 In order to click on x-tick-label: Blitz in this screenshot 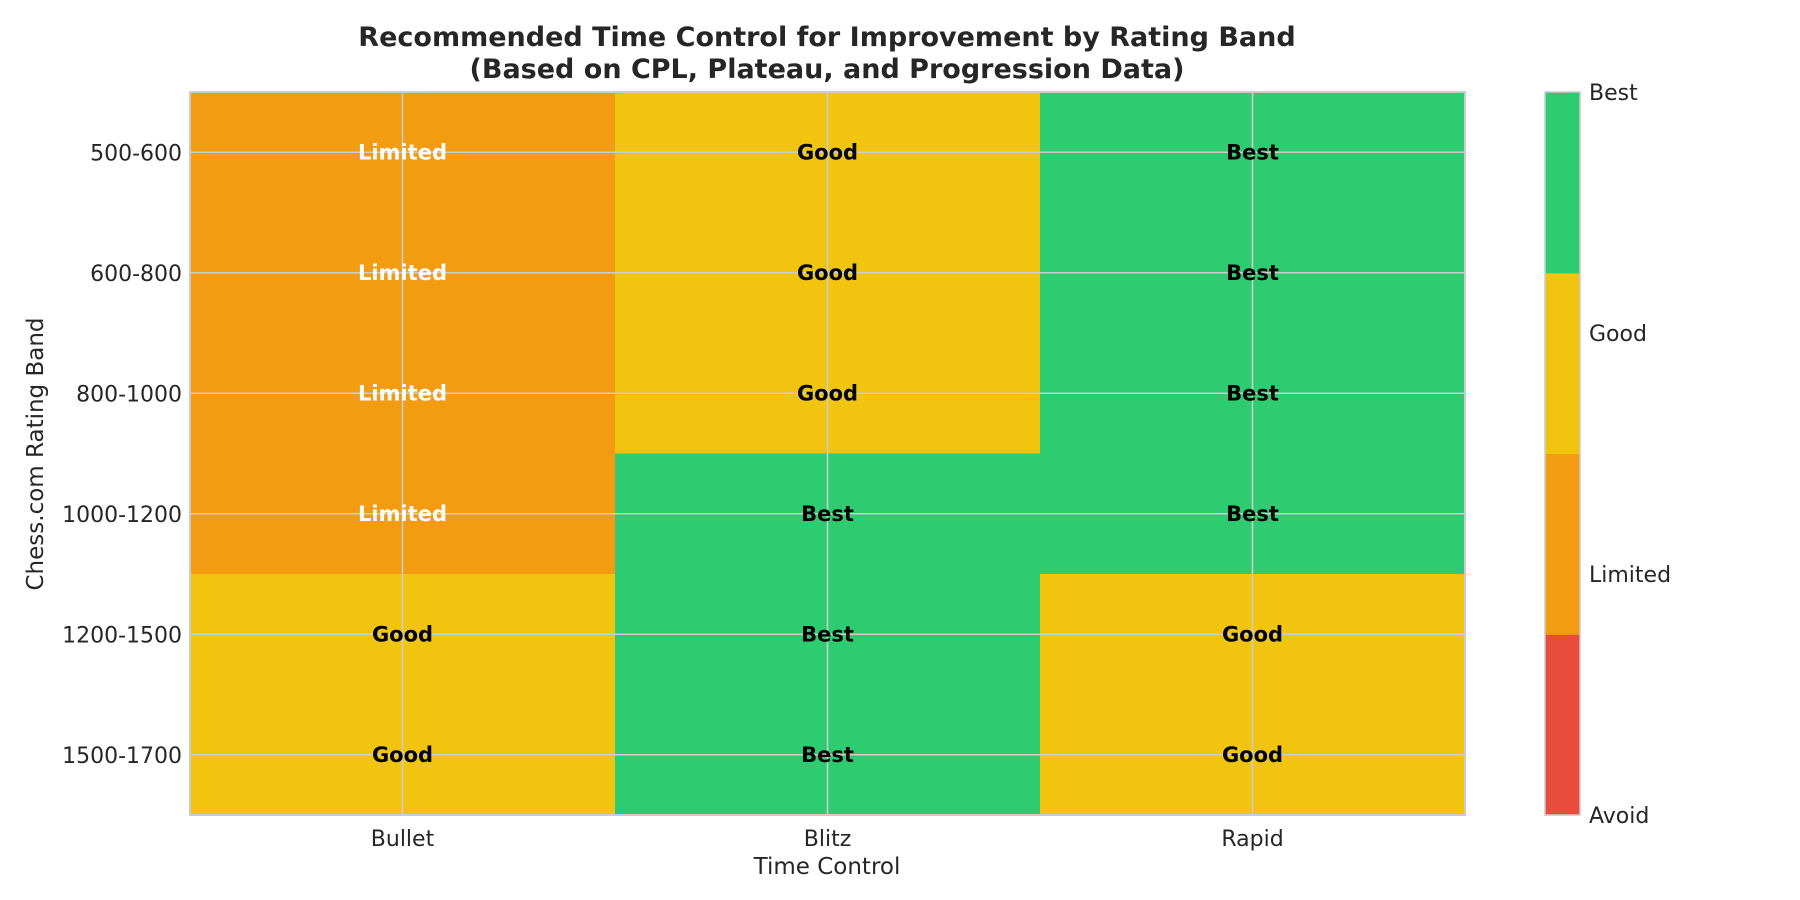, I will do `click(828, 839)`.